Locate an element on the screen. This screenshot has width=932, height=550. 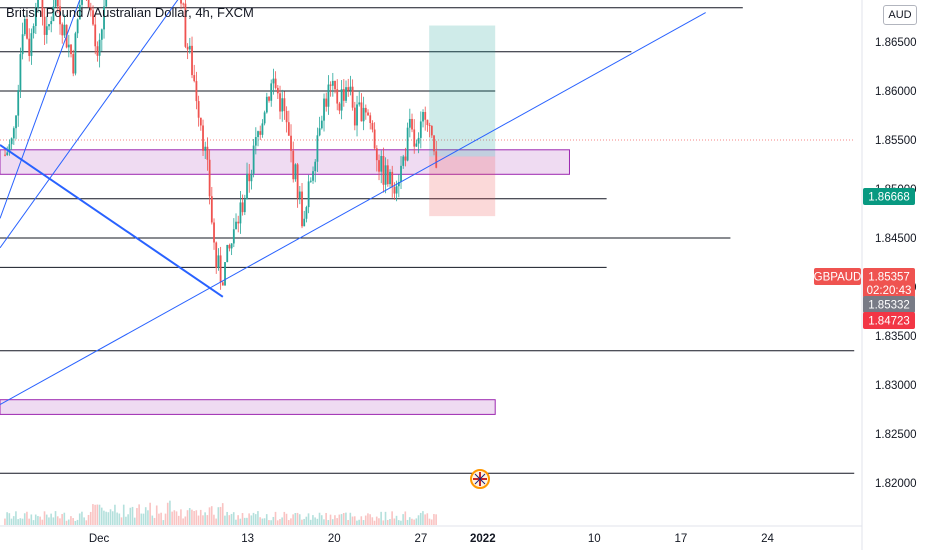
price-tick-label: 1.82000 is located at coordinates (896, 484).